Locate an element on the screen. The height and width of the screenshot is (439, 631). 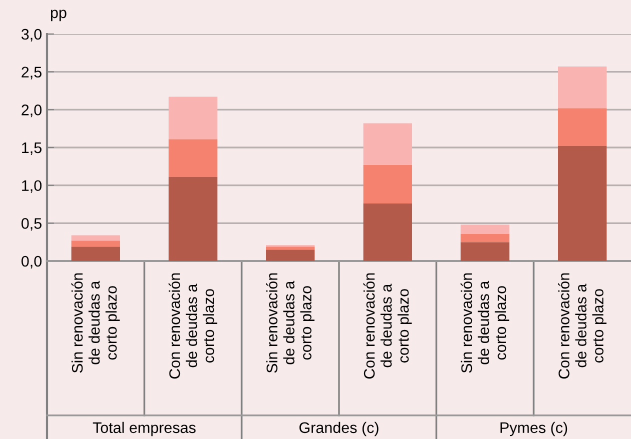
y-axis-title: pp is located at coordinates (58, 16).